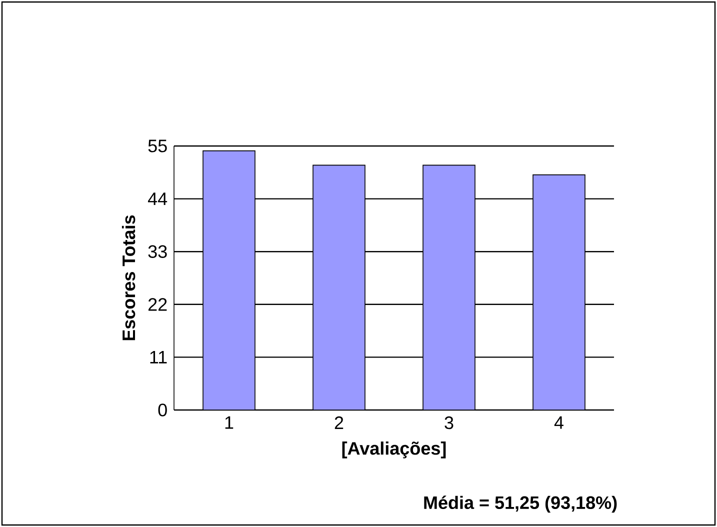  What do you see at coordinates (157, 304) in the screenshot?
I see `y-tick-label: 22` at bounding box center [157, 304].